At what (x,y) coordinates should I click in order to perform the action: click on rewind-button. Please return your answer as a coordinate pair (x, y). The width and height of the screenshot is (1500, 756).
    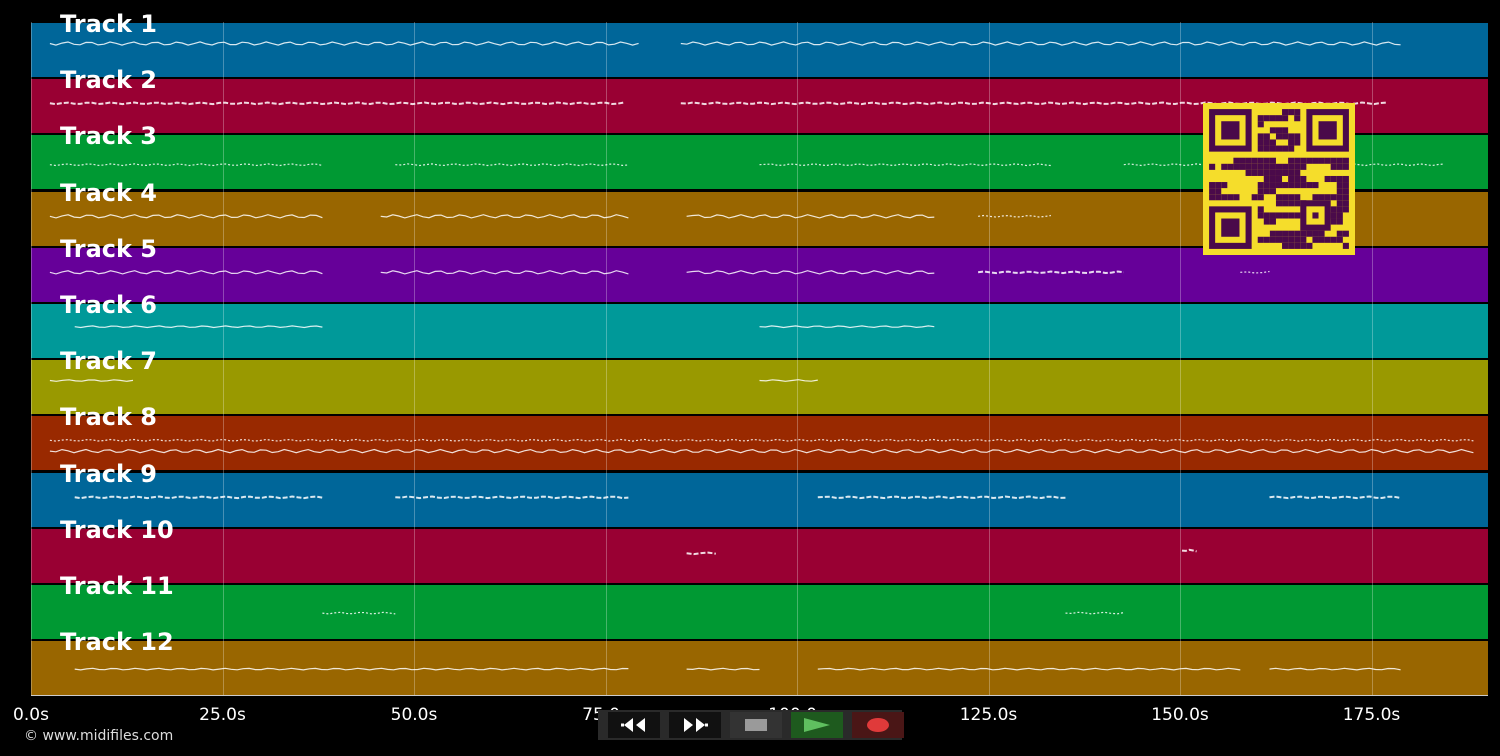
    Looking at the image, I should click on (634, 725).